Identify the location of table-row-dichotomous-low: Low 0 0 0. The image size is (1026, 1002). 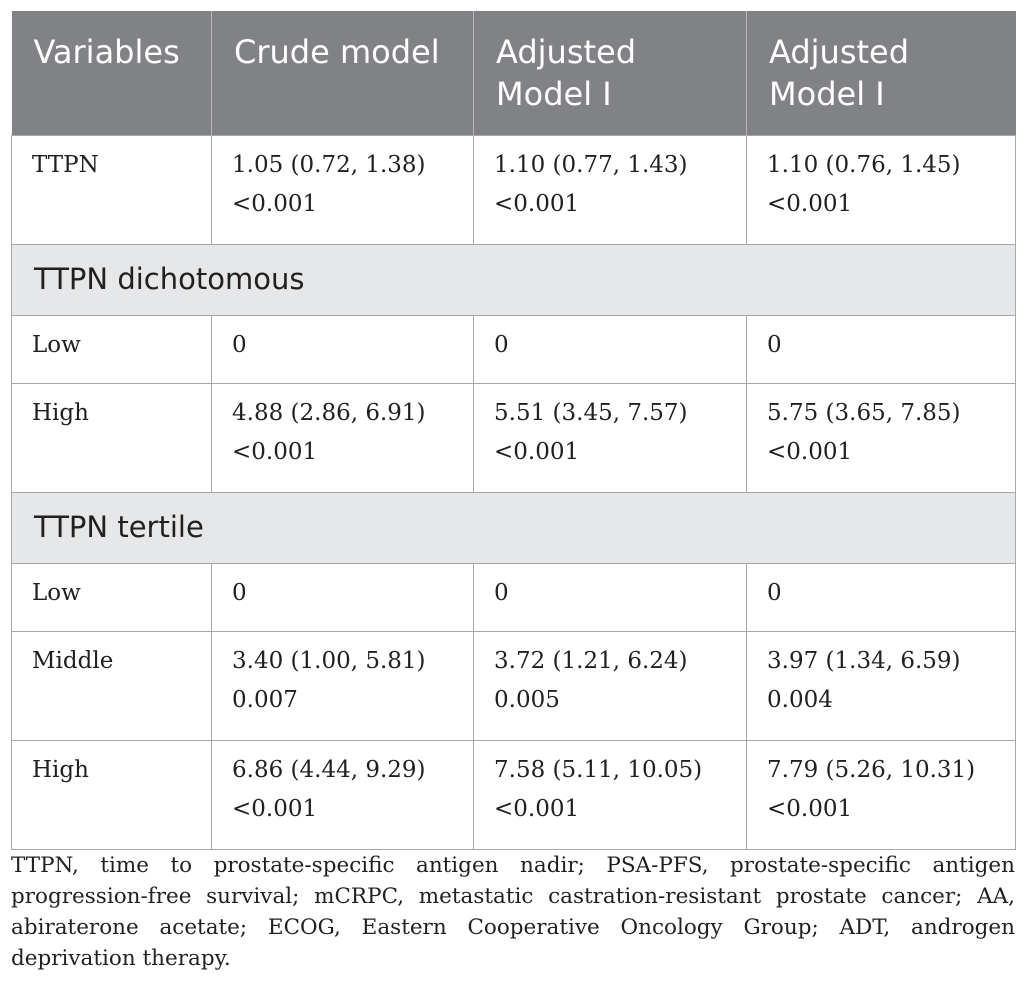
(513, 349).